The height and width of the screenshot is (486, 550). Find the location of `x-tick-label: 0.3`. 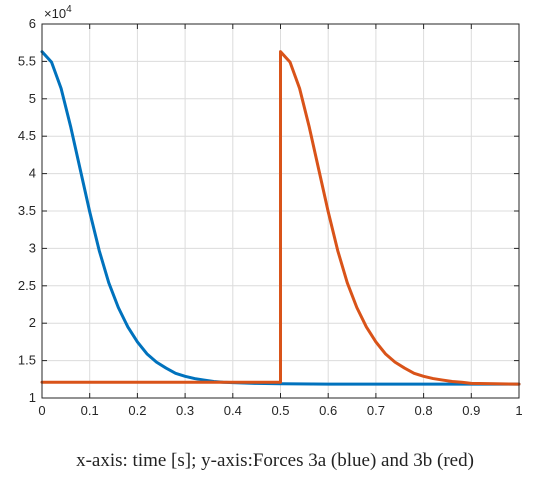

x-tick-label: 0.3 is located at coordinates (185, 410).